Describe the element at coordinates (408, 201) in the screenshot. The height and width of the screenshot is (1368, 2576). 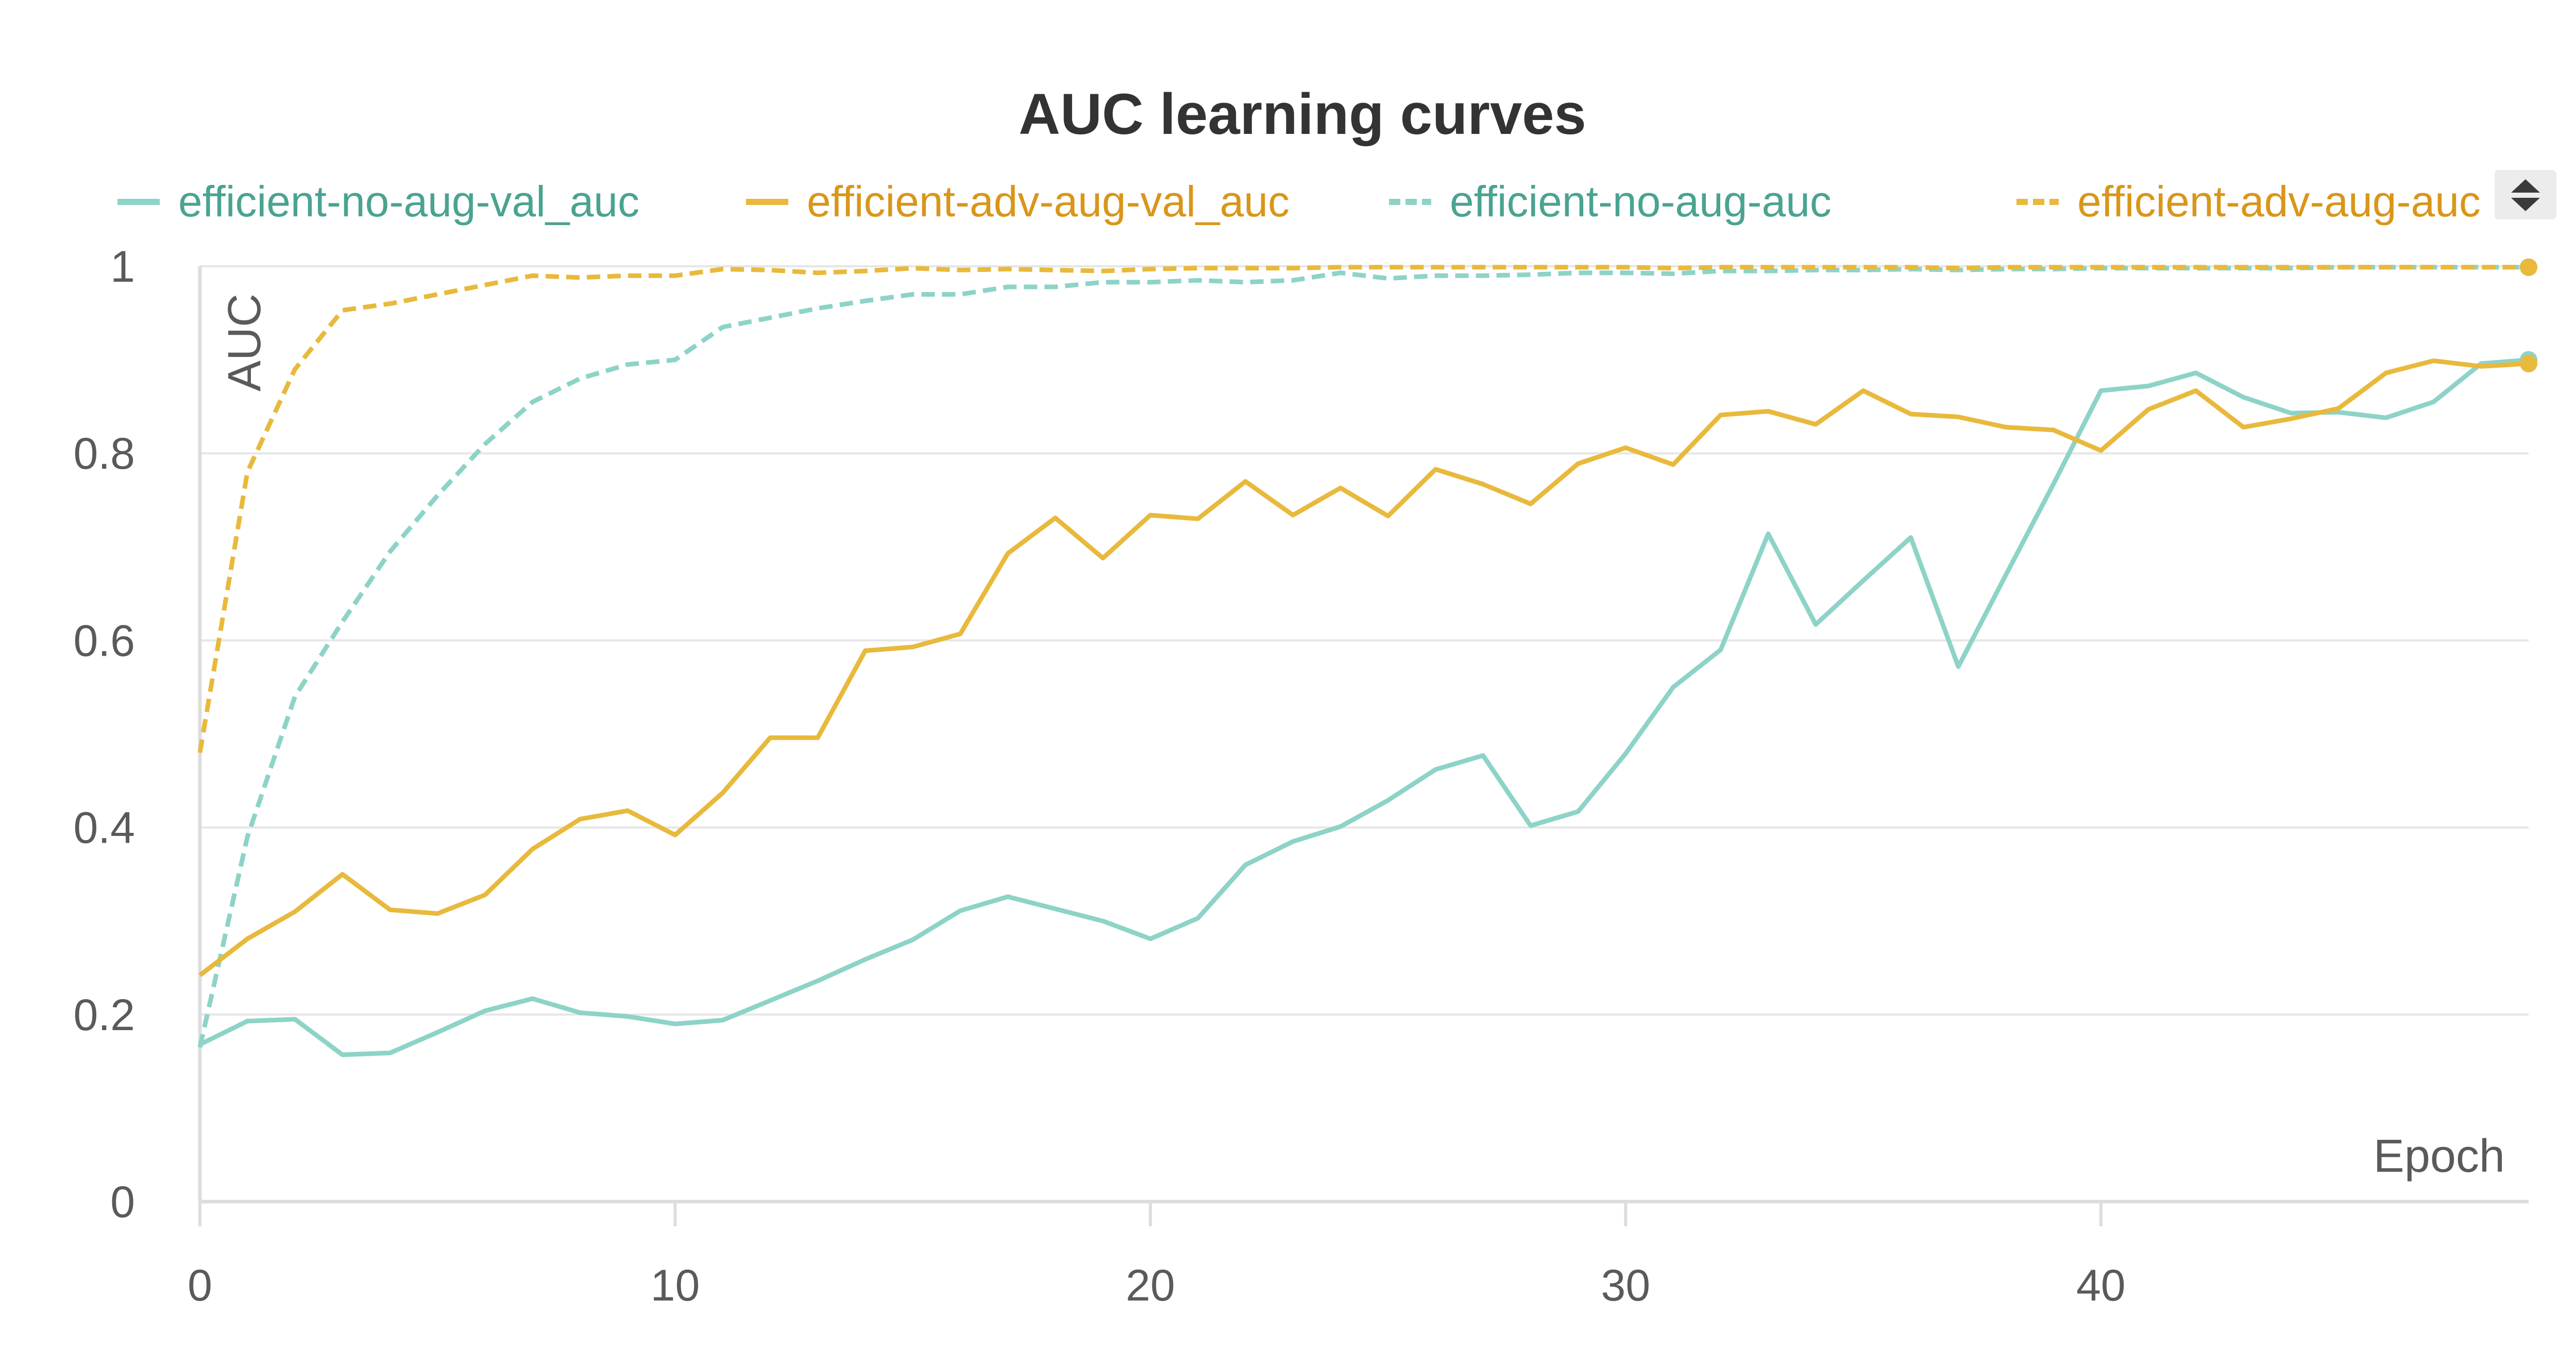
I see `legend-label-efficient-no-aug-val-auc: efficient-no-aug-val_auc` at that location.